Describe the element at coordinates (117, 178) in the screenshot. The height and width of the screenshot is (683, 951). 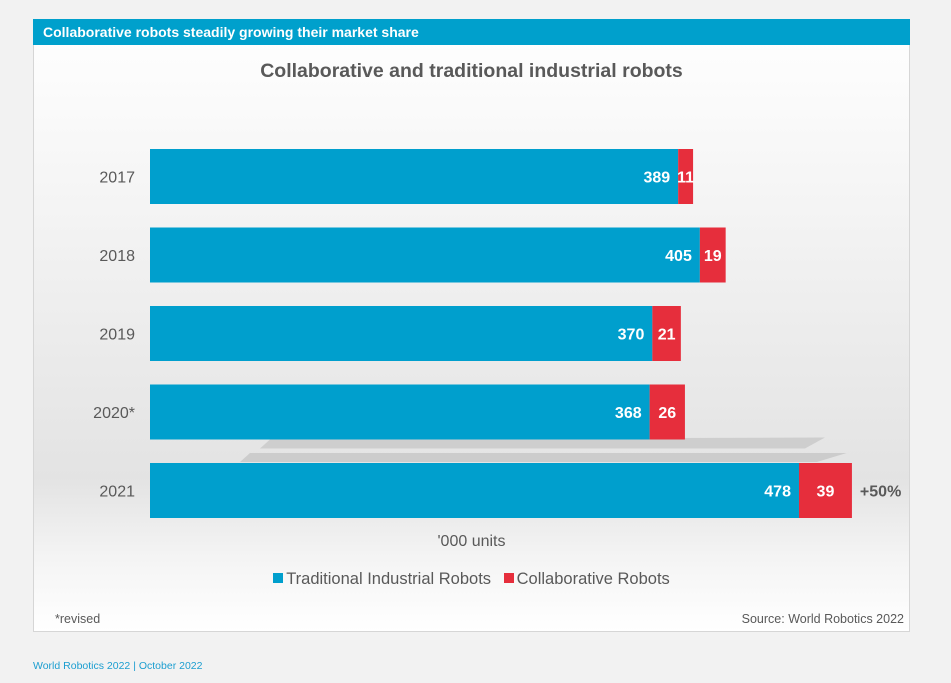
I see `category-label: 2017` at that location.